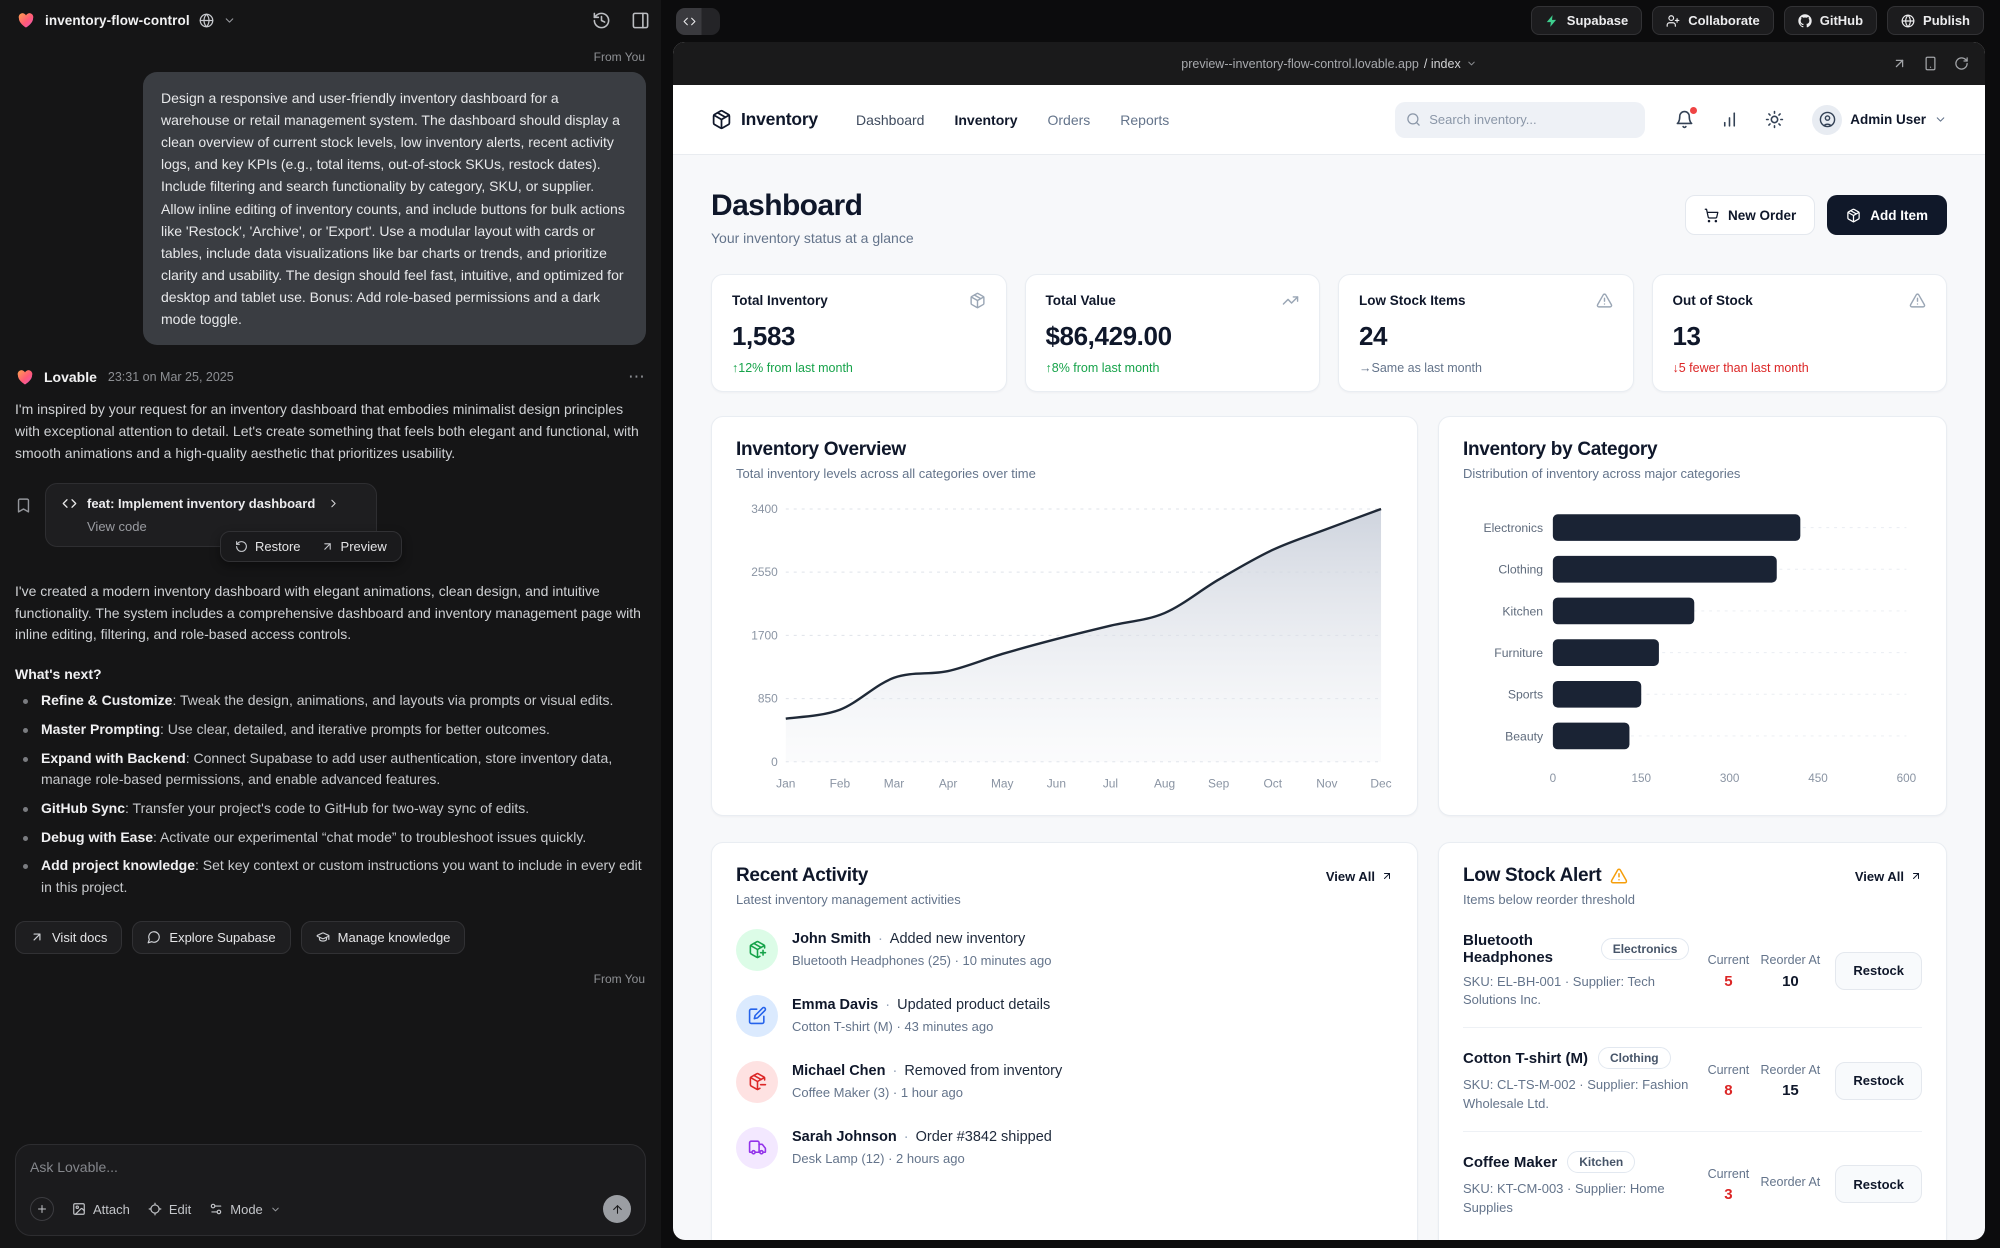 Image resolution: width=2000 pixels, height=1248 pixels. I want to click on chat-footer-button: Explore Supabase, so click(211, 937).